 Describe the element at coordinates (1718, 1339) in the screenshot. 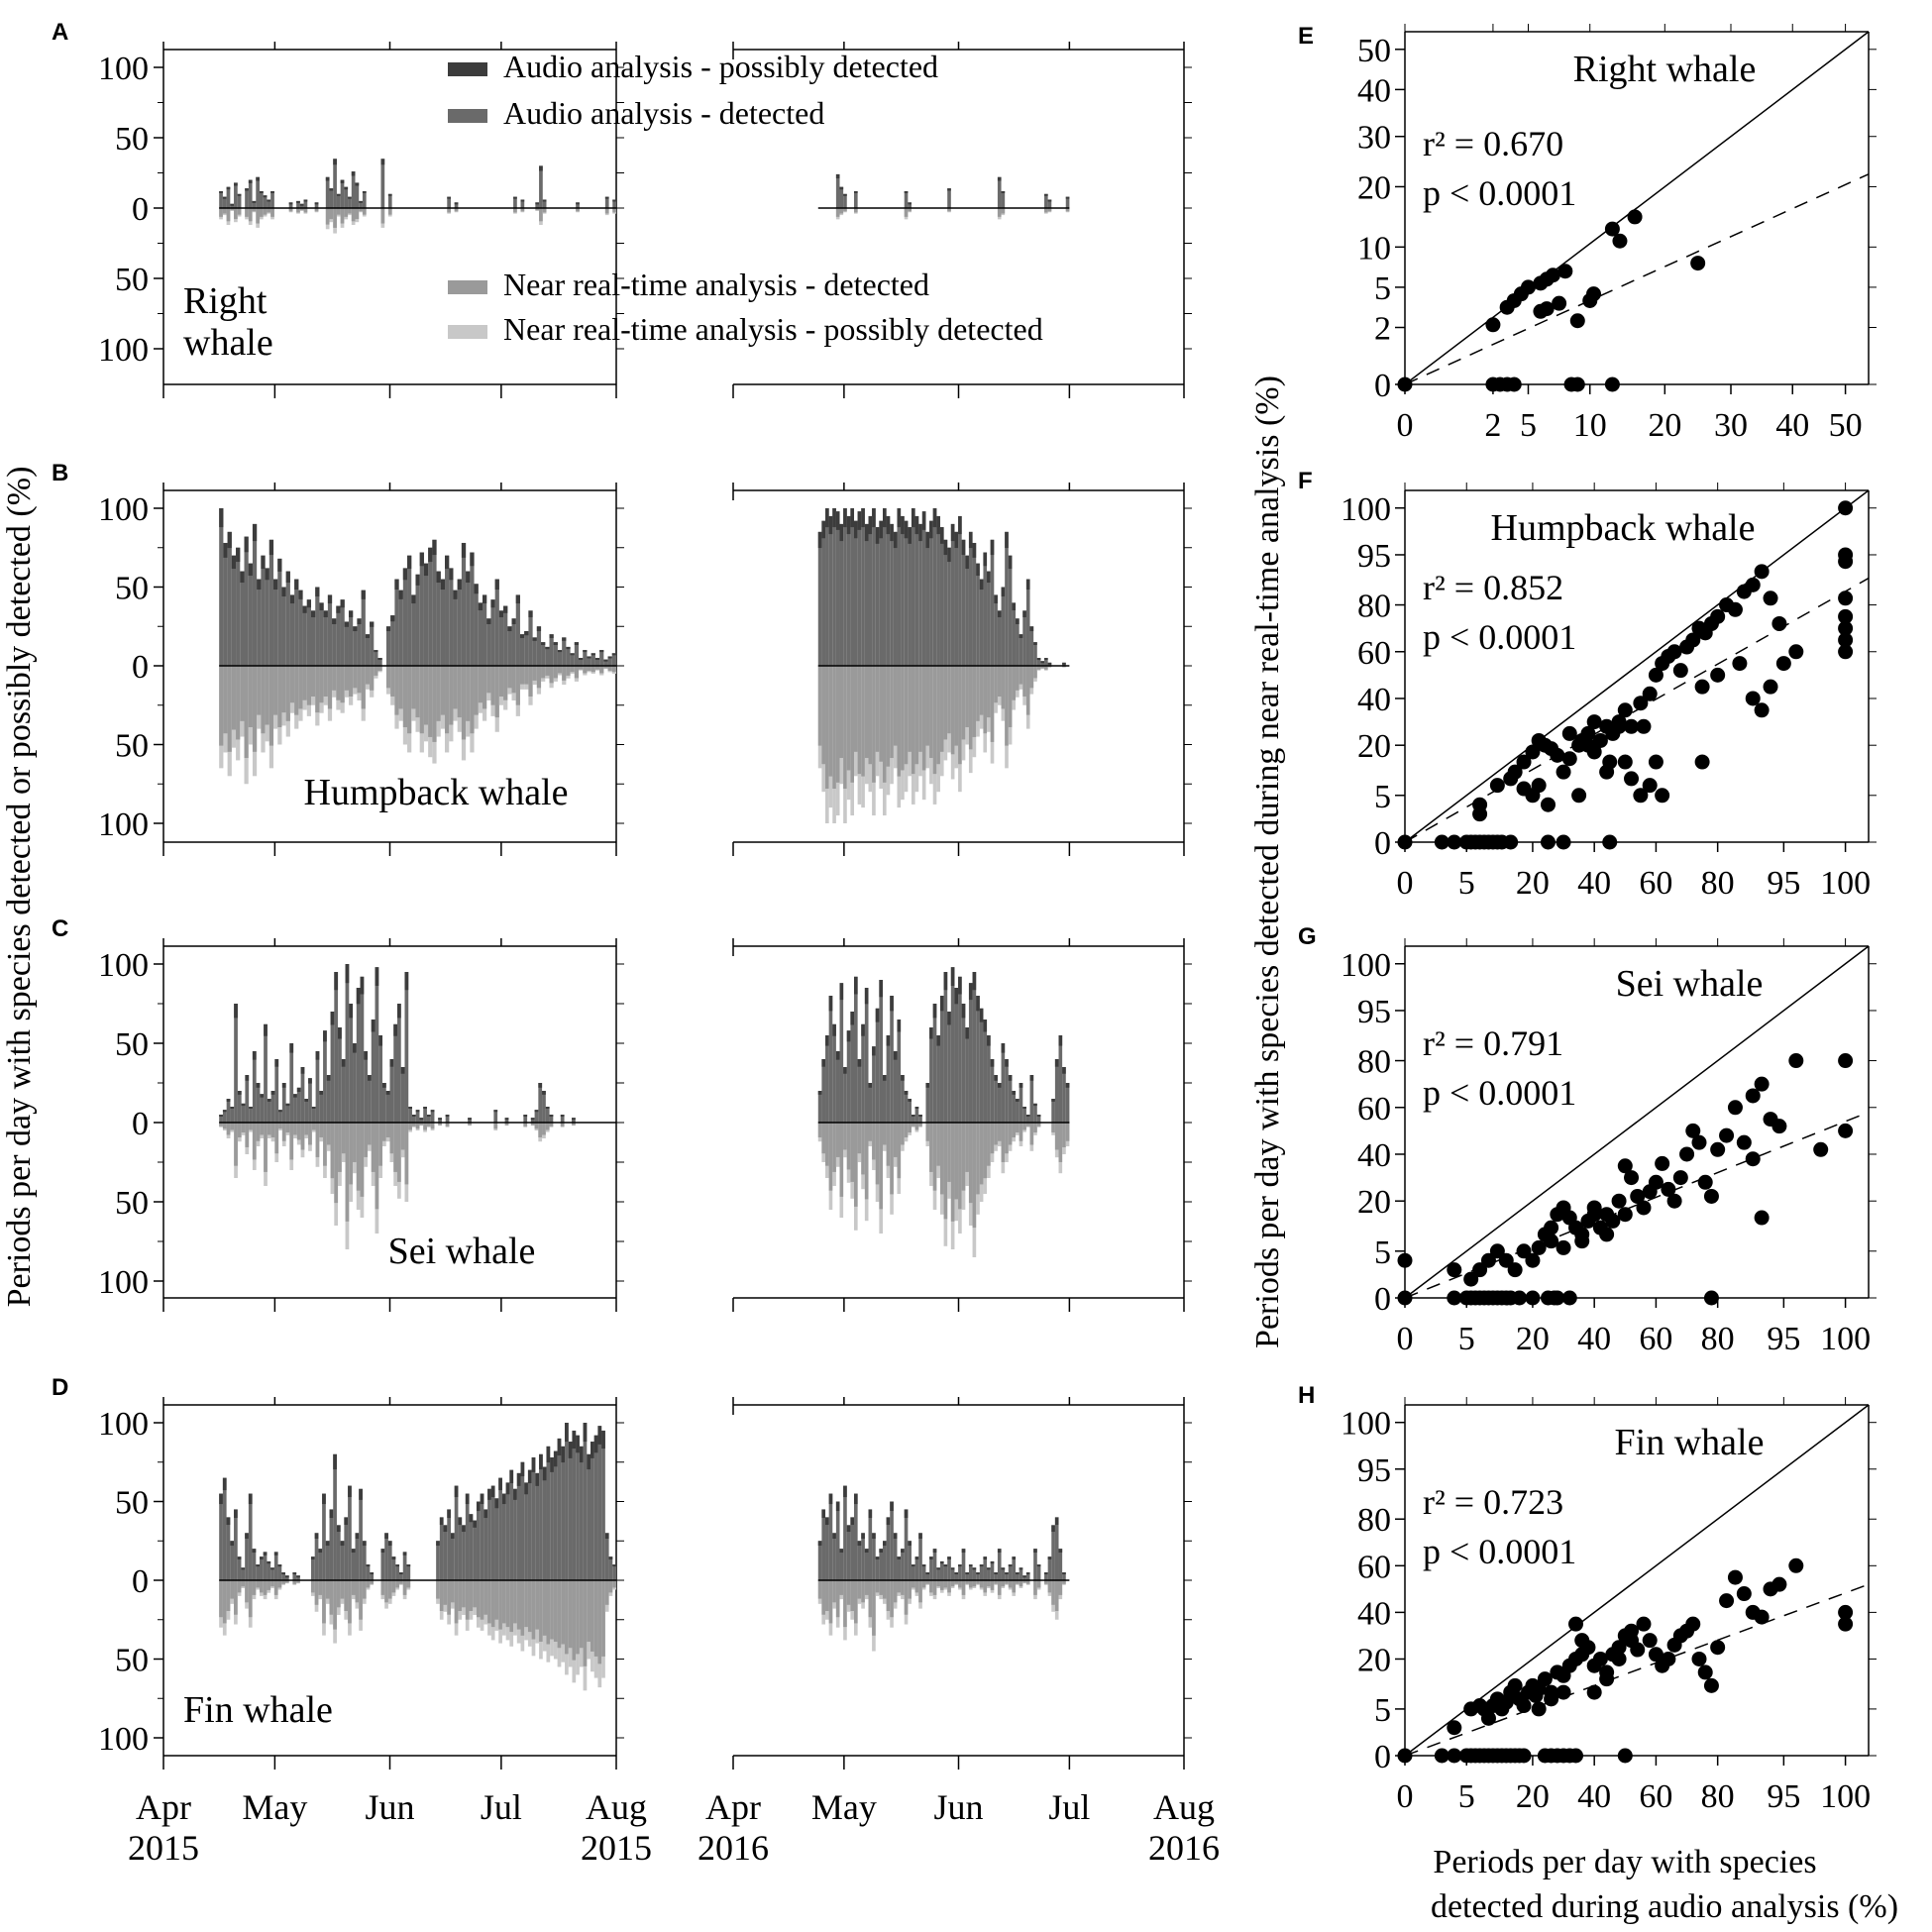

I see `x-tick-label: 80` at that location.